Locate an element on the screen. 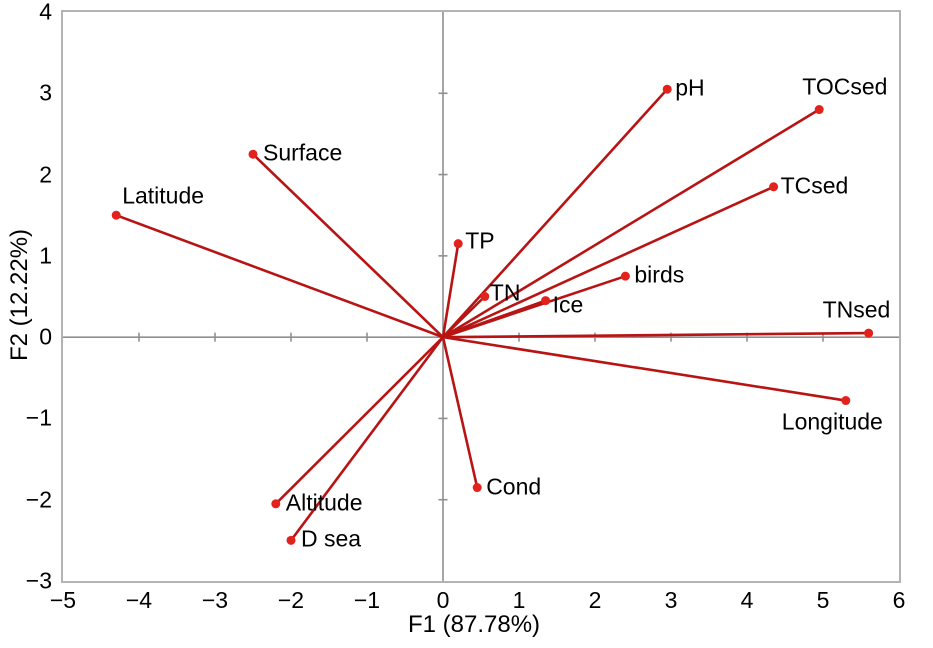 This screenshot has width=933, height=648. y-tick-label: 4 is located at coordinates (45, 12).